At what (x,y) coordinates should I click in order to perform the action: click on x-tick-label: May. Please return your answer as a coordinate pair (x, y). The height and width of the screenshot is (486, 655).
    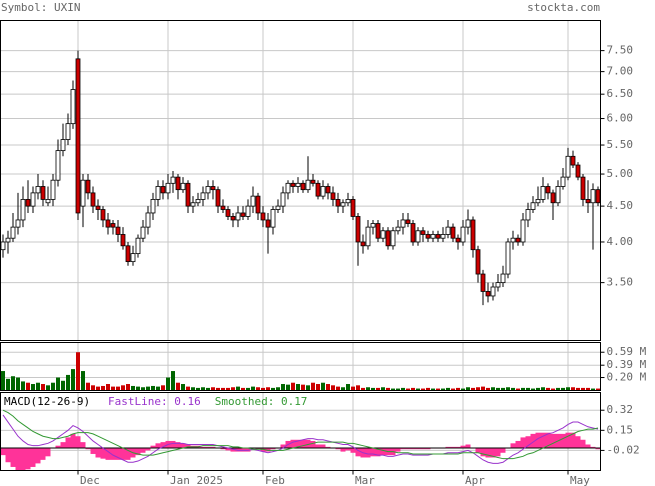
    Looking at the image, I should click on (580, 480).